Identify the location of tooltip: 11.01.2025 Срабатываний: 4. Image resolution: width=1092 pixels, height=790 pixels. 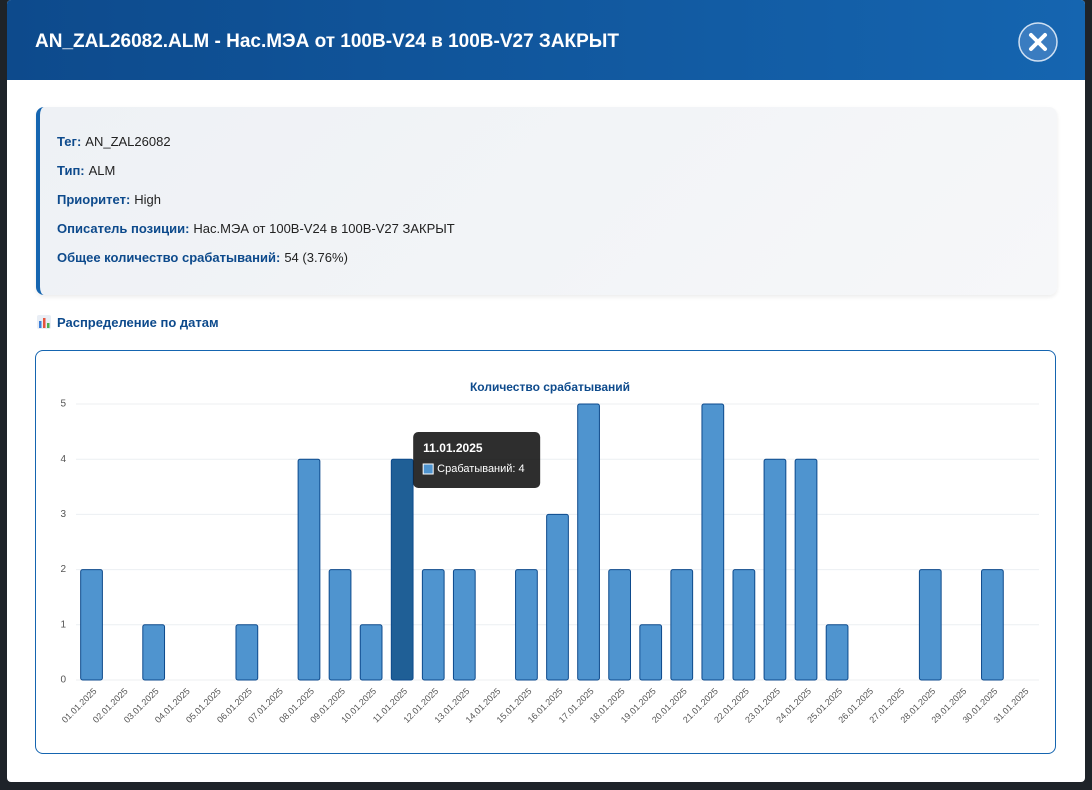
(477, 460).